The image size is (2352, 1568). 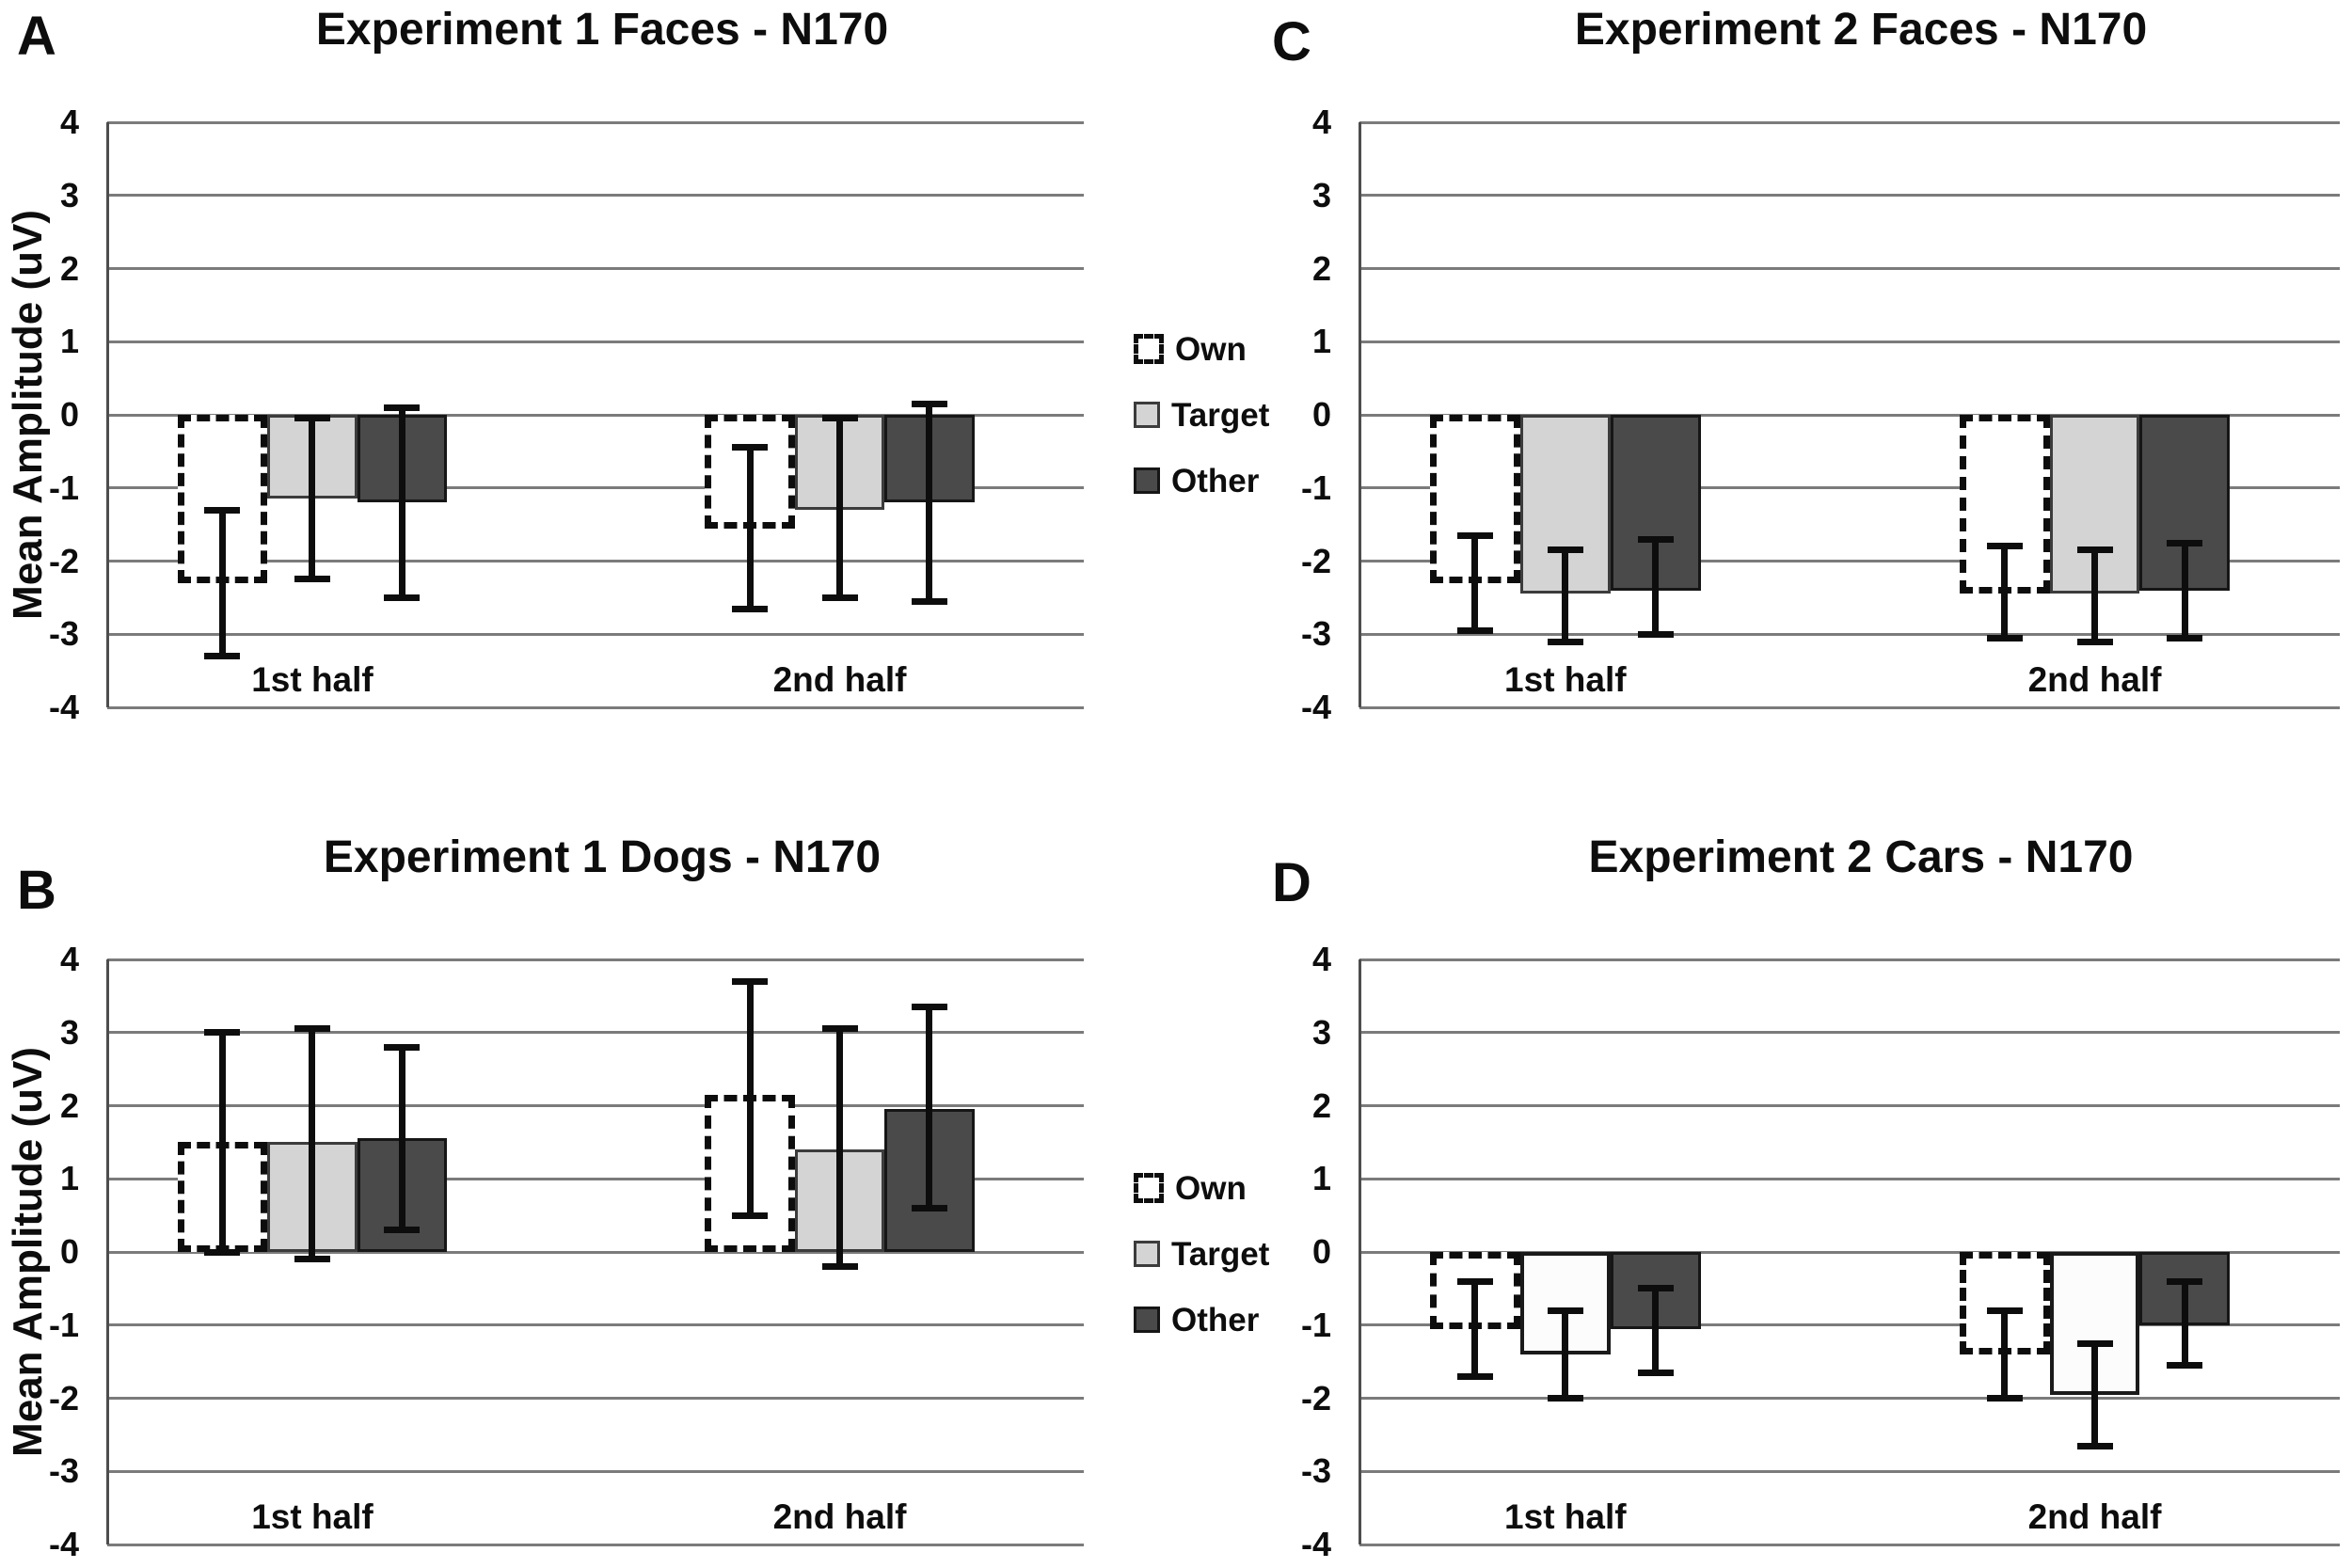 What do you see at coordinates (36, 37) in the screenshot?
I see `panel-letter: A` at bounding box center [36, 37].